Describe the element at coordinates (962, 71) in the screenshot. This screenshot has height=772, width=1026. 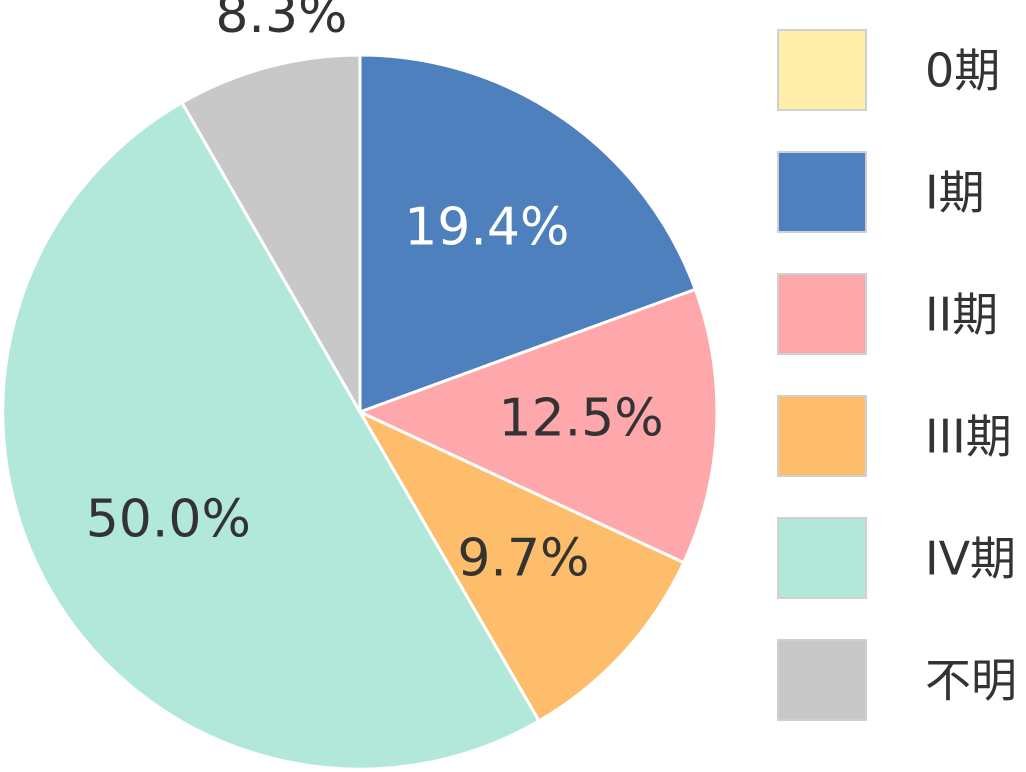
I see `legend-label-1: 0期` at that location.